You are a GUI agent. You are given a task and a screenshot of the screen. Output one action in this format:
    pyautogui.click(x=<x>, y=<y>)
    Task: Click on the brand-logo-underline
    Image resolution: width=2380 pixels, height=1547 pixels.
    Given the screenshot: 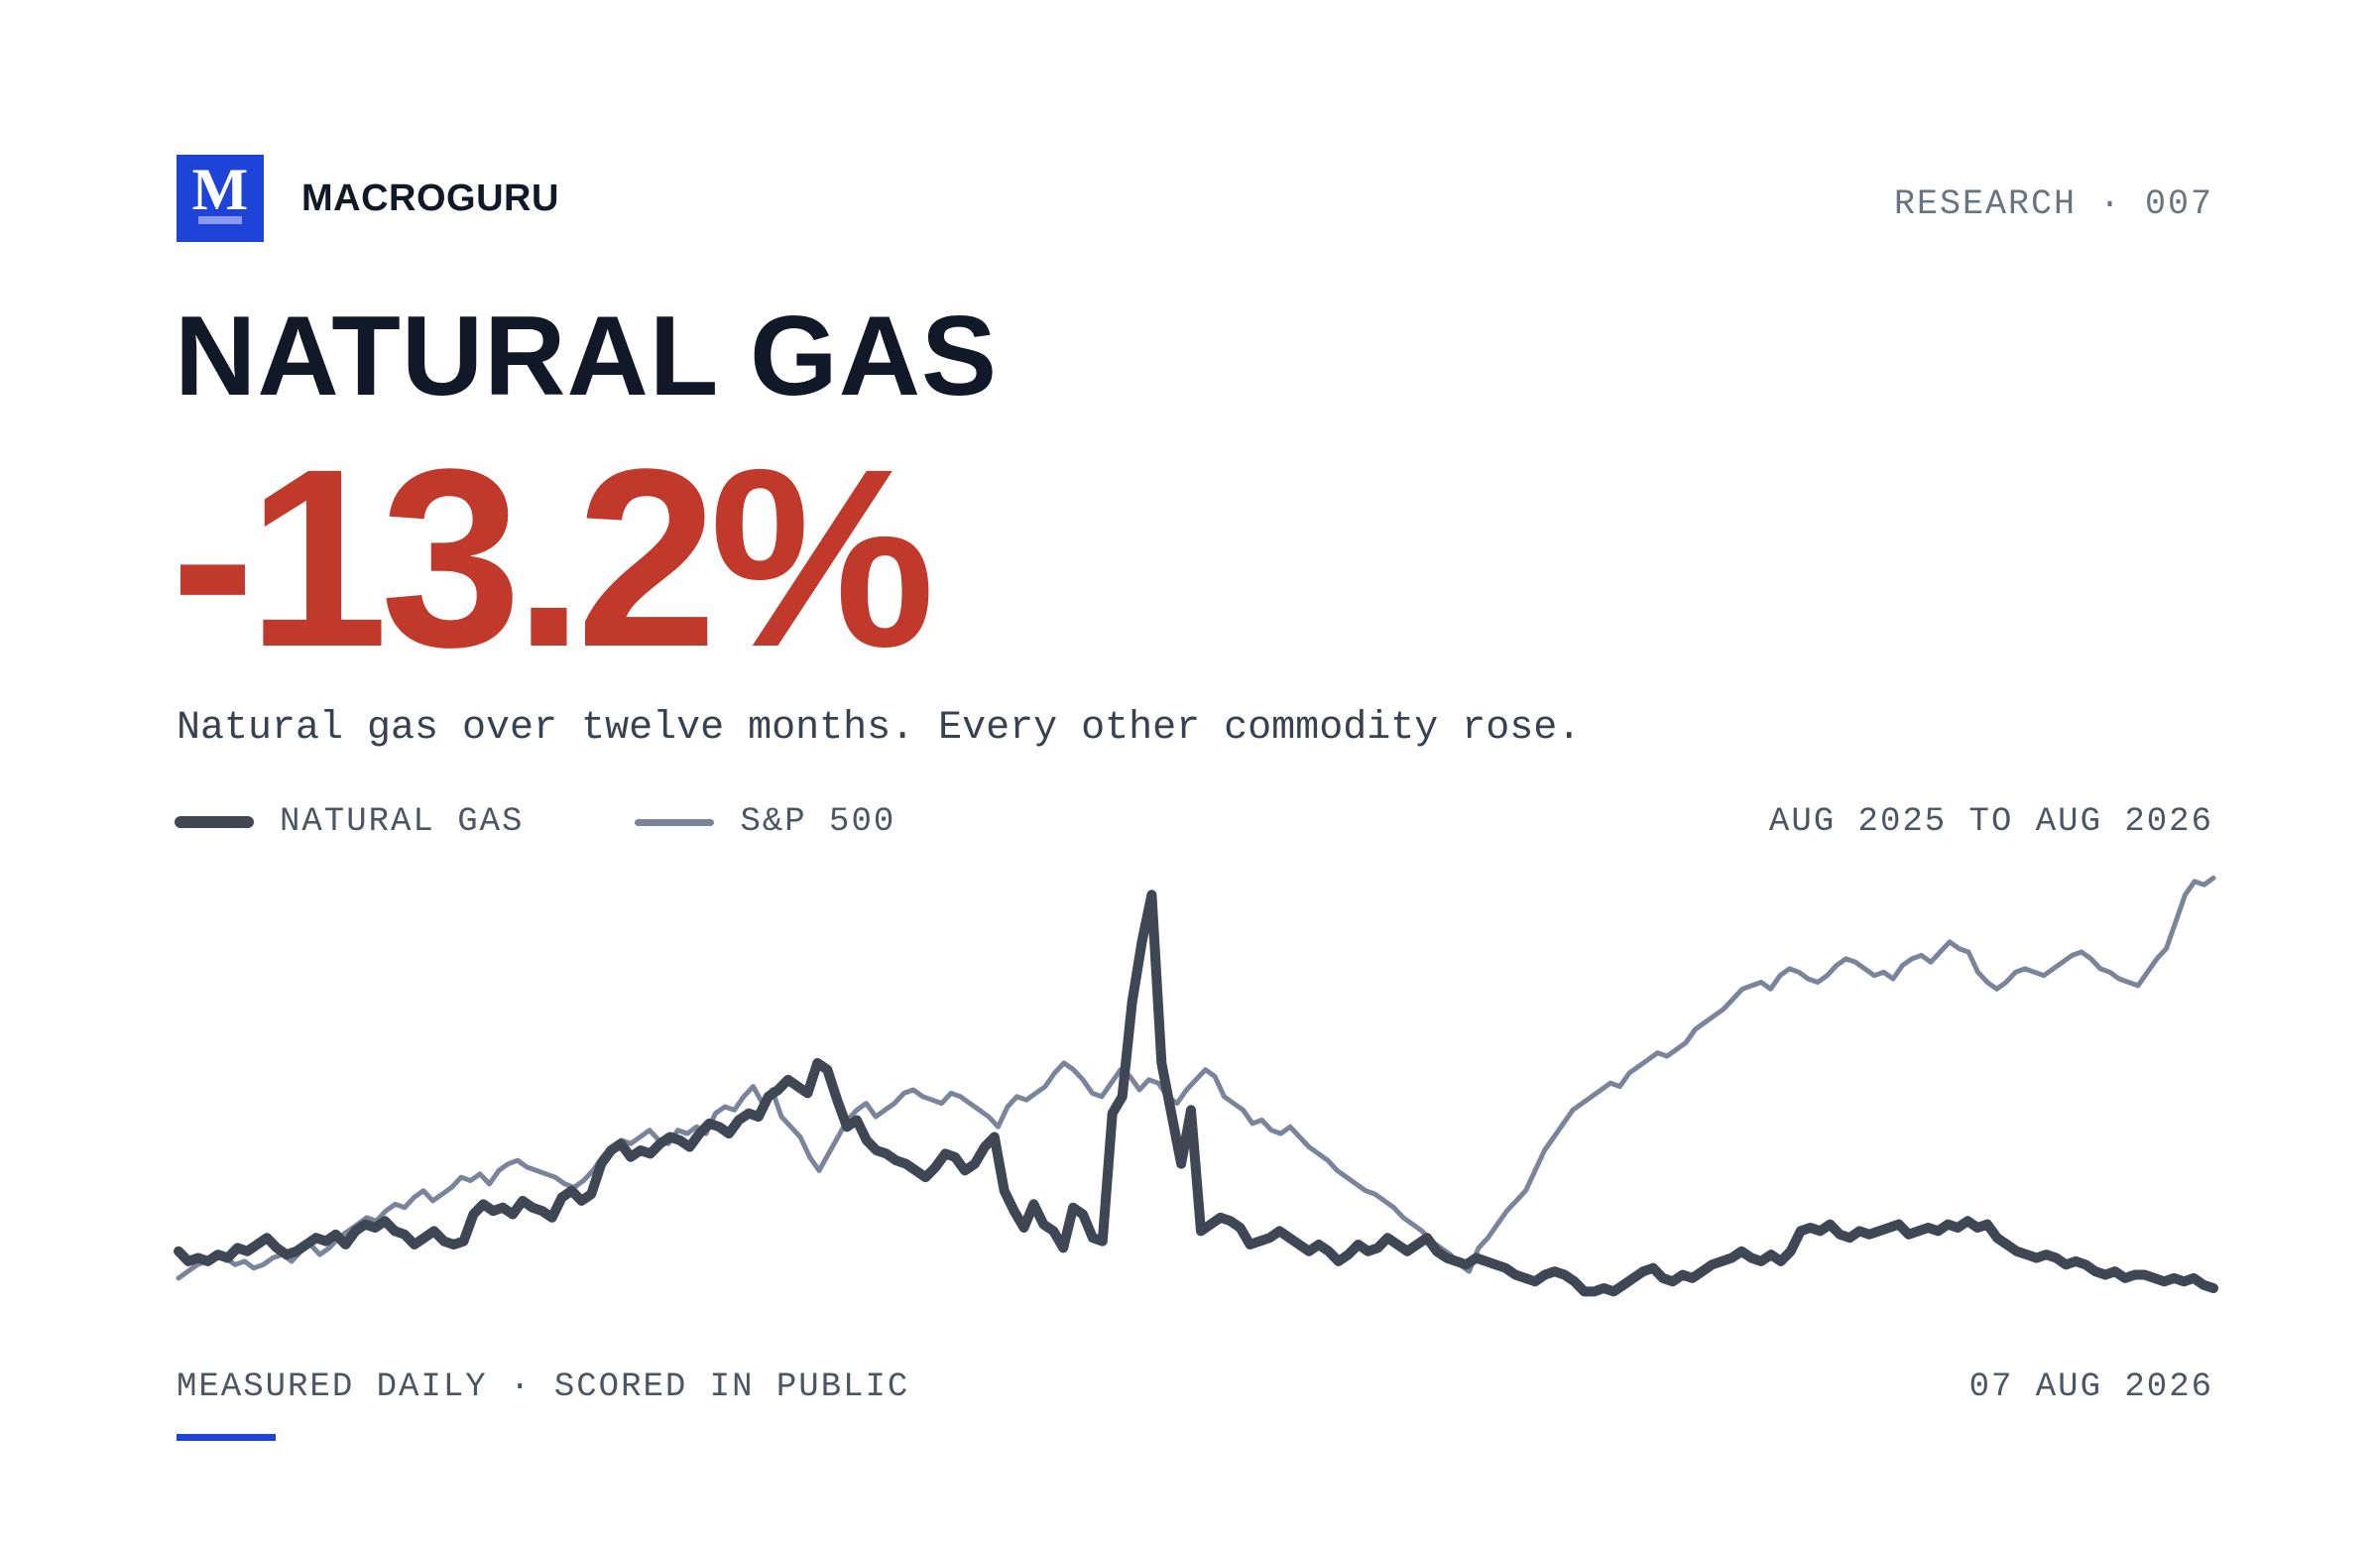 What is the action you would take?
    pyautogui.click(x=220, y=220)
    